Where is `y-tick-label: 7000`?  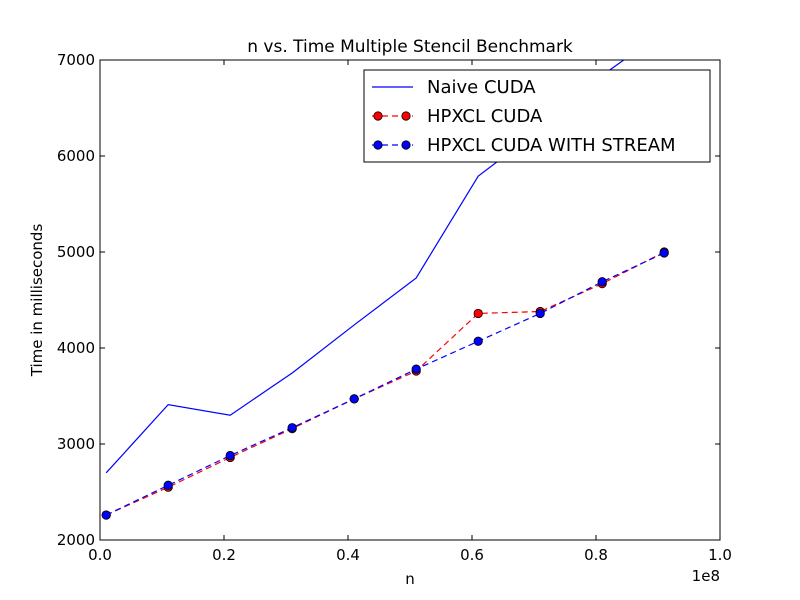 y-tick-label: 7000 is located at coordinates (76, 60).